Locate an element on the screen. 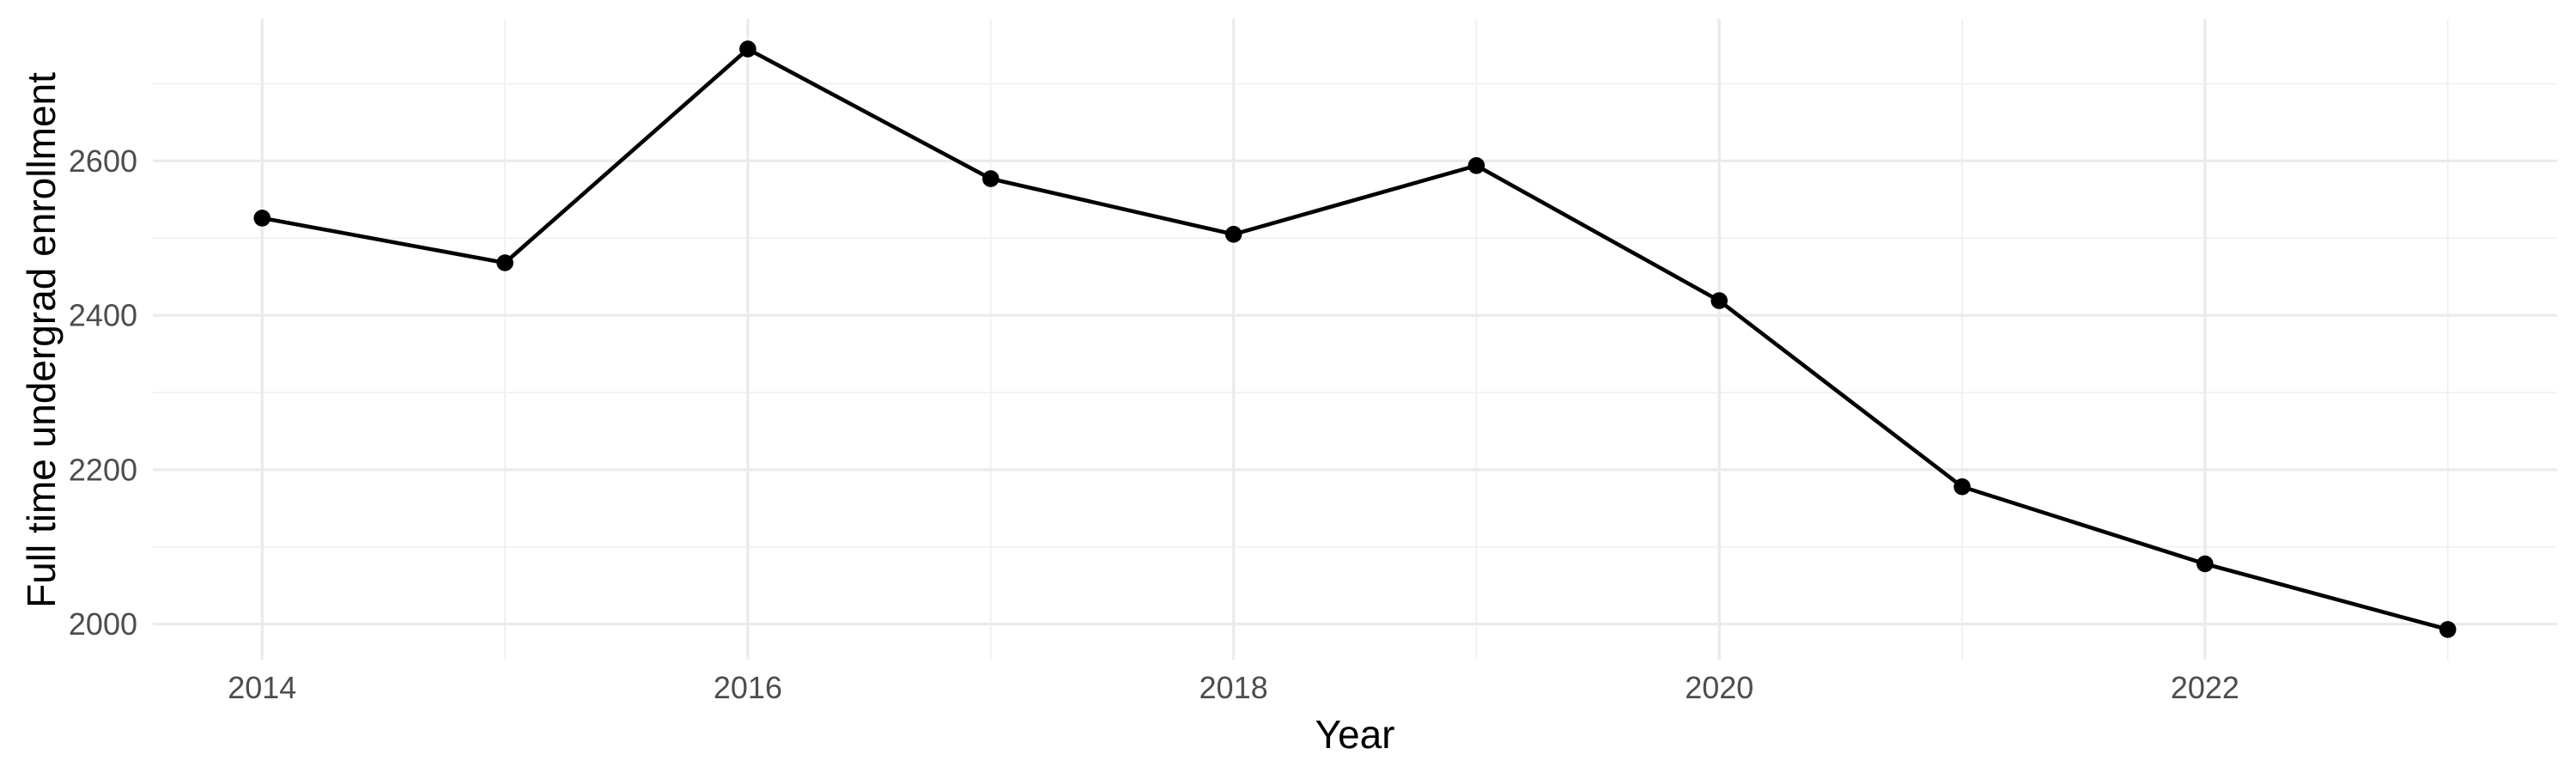 The height and width of the screenshot is (773, 2576). y-tick-label: 2200 is located at coordinates (103, 469).